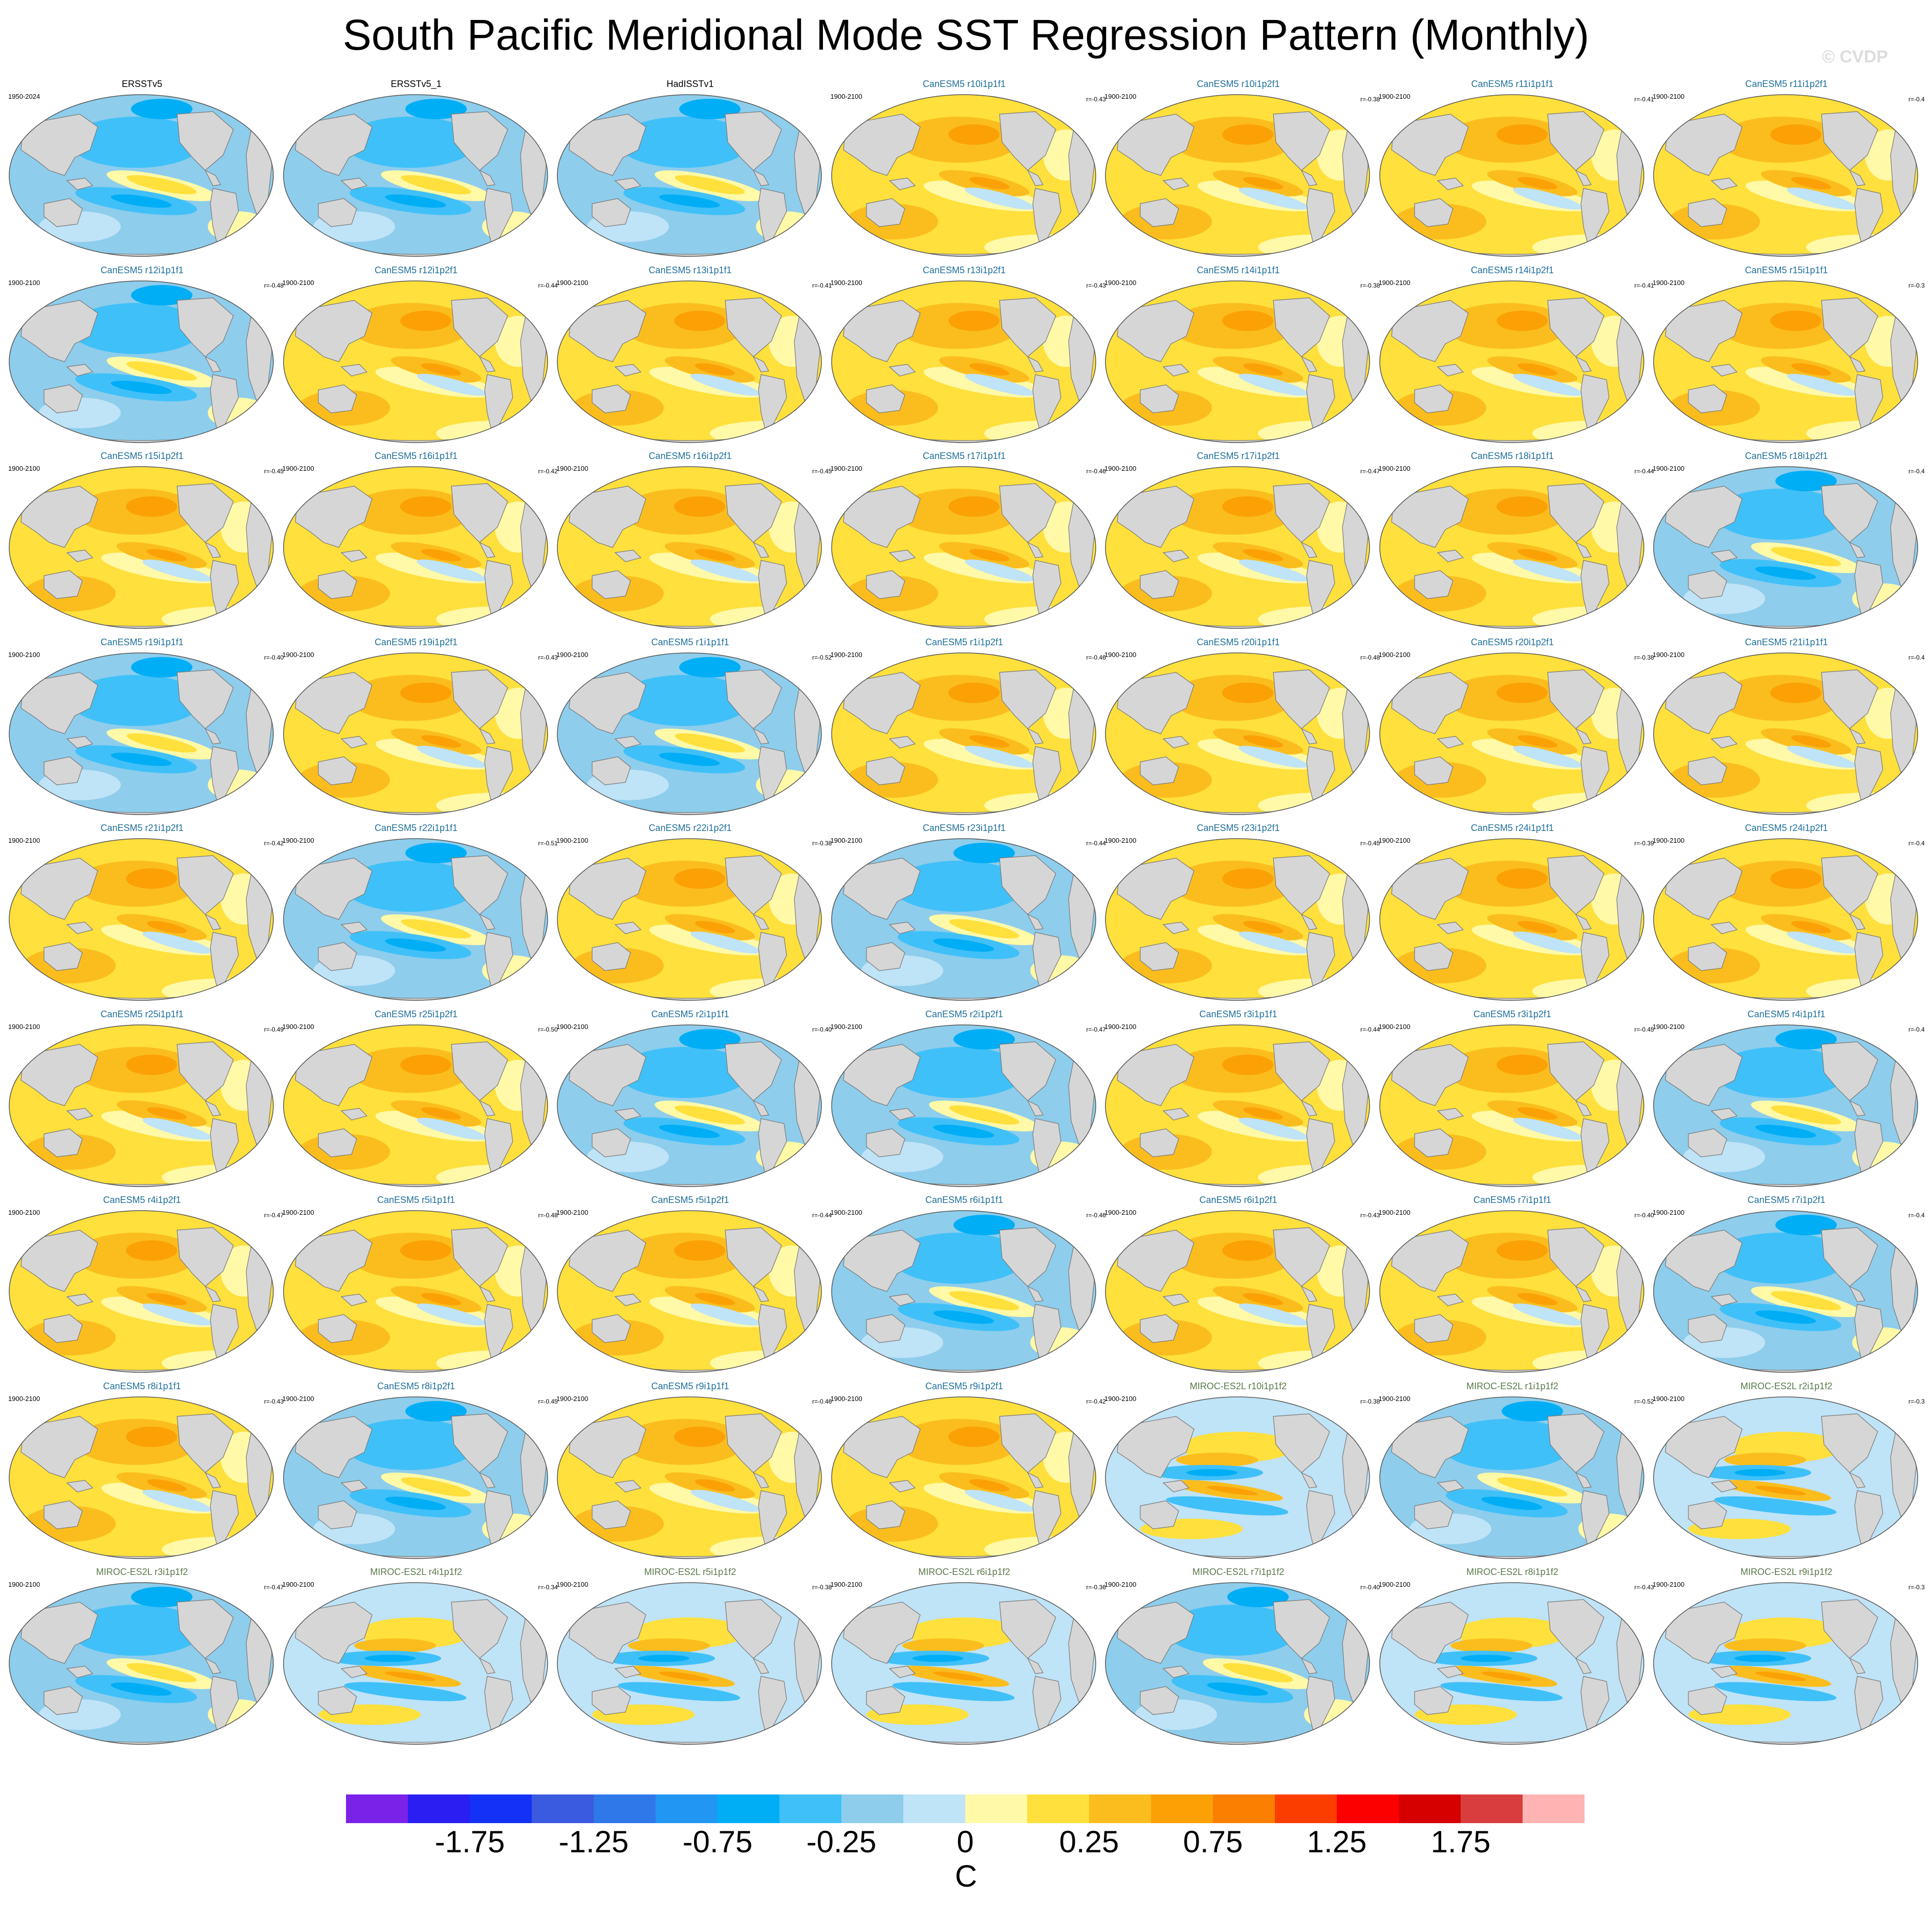 This screenshot has width=1932, height=1905. What do you see at coordinates (142, 270) in the screenshot?
I see `panel-title: CanESM5 r12i1p1f1` at bounding box center [142, 270].